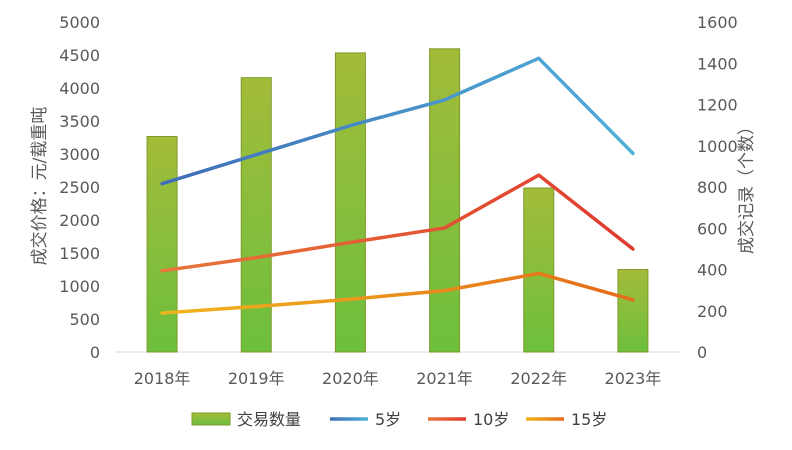 The image size is (792, 450). What do you see at coordinates (365, 419) in the screenshot?
I see `legend-item-line: 5岁` at bounding box center [365, 419].